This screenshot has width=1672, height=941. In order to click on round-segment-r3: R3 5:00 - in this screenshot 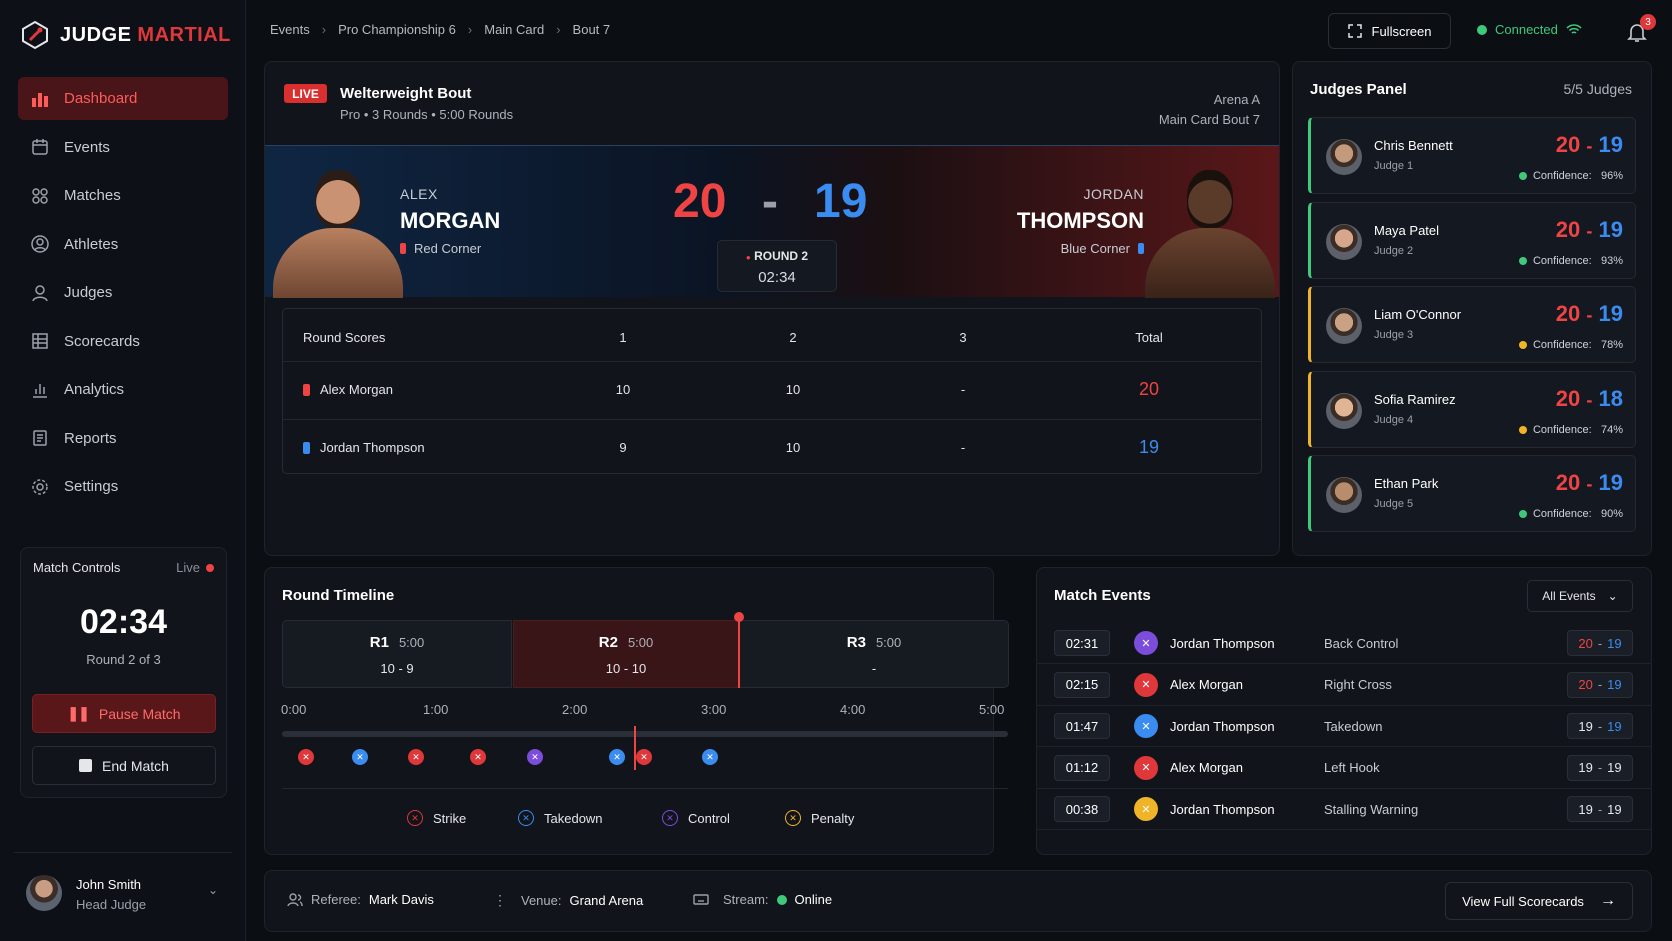, I will do `click(874, 654)`.